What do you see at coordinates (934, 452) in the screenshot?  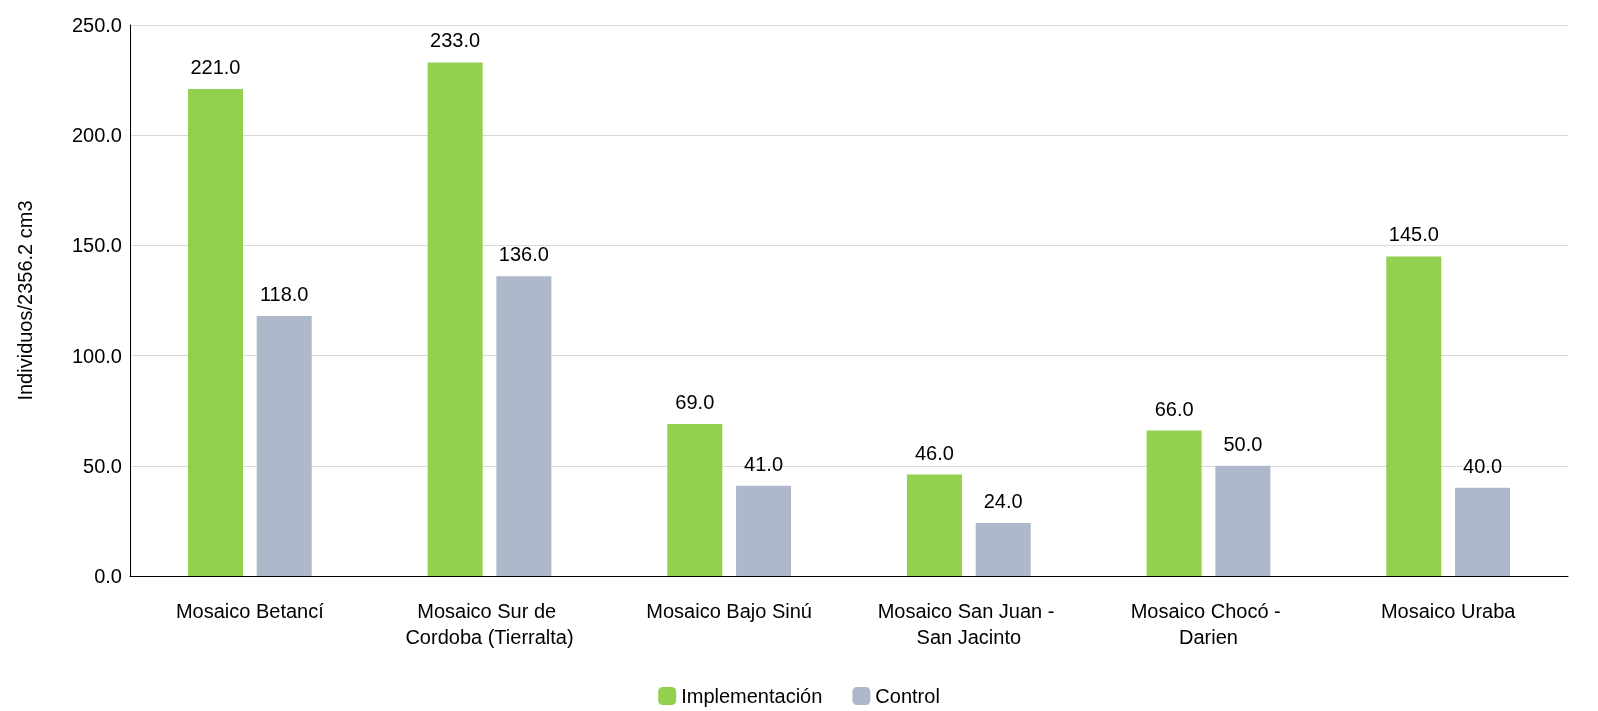 I see `data-label: 46.0` at bounding box center [934, 452].